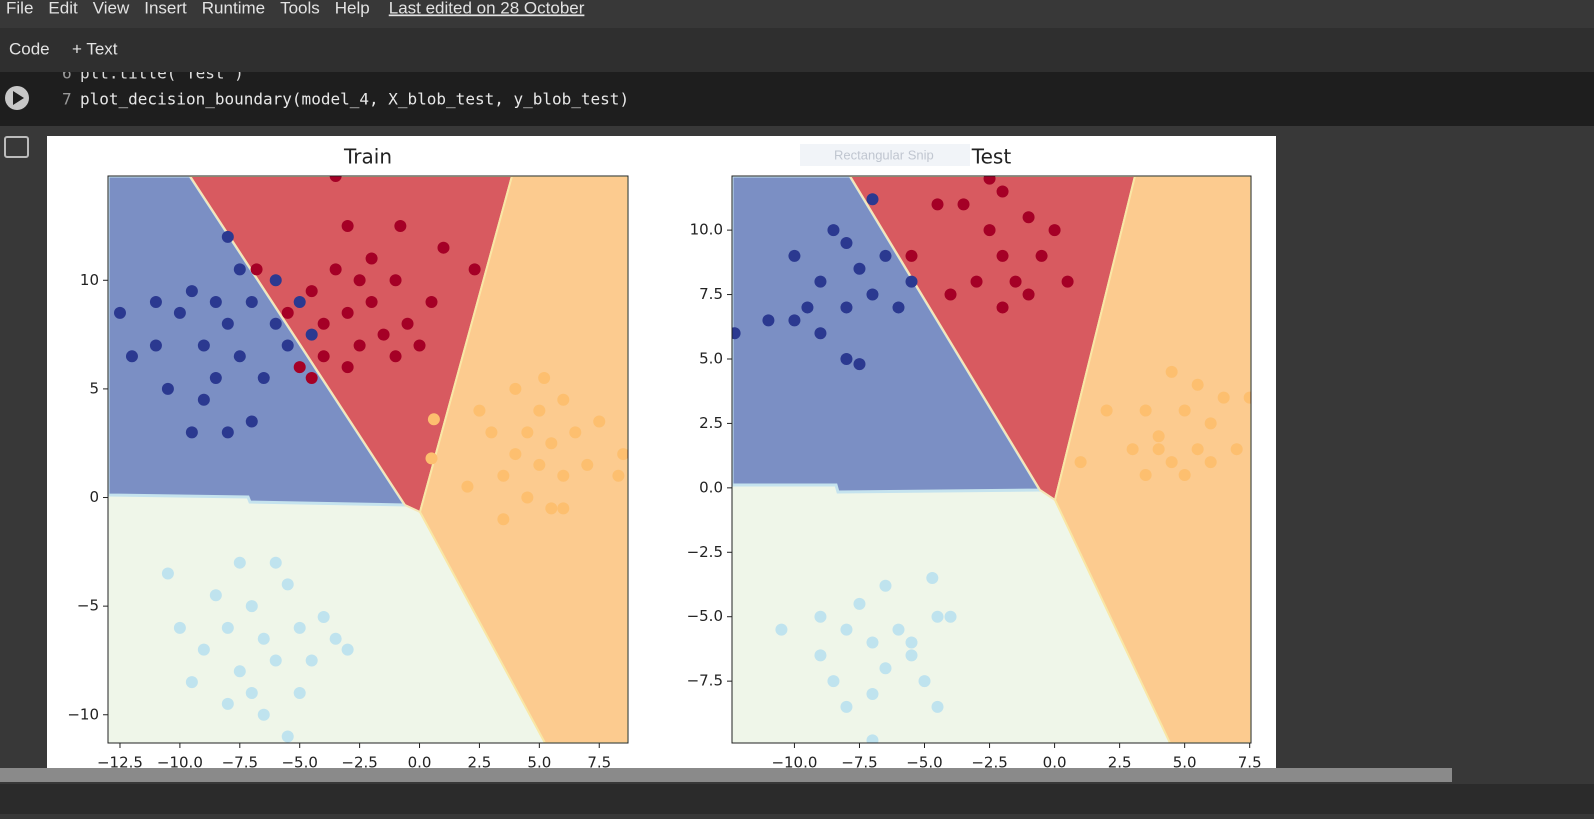  I want to click on line-number: 6, so click(67, 73).